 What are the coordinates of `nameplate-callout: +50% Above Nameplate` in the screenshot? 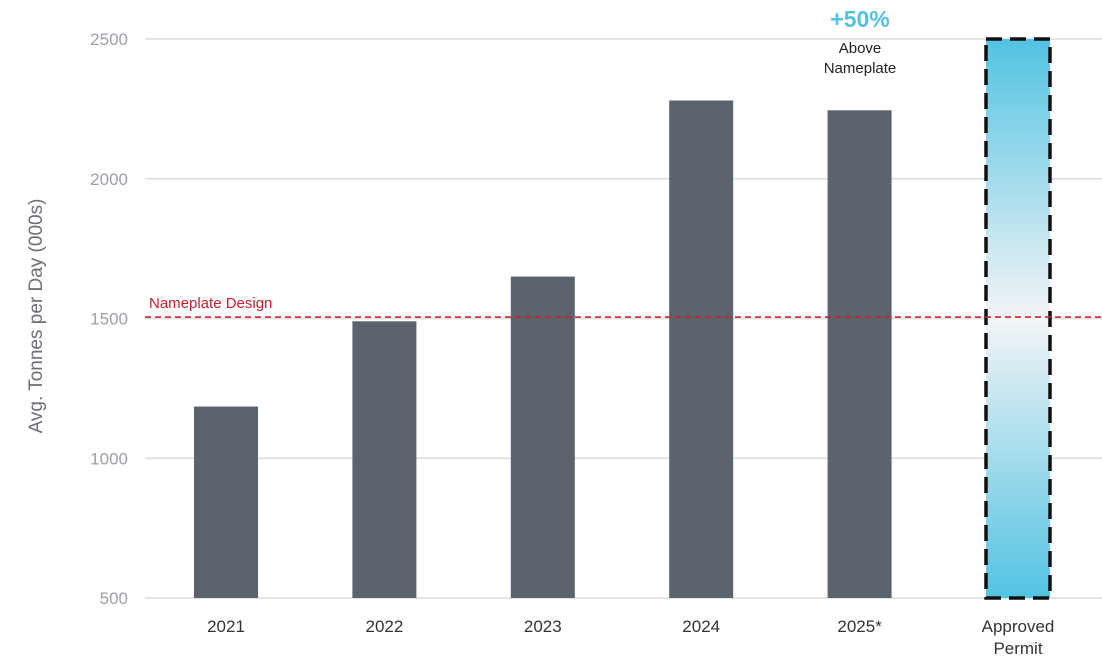 It's located at (860, 41).